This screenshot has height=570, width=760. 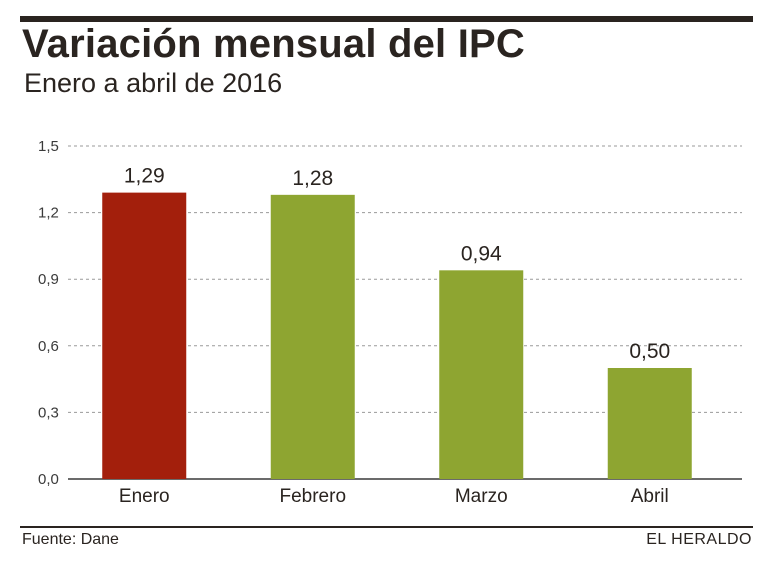 I want to click on data-label: 1,29, so click(x=144, y=176).